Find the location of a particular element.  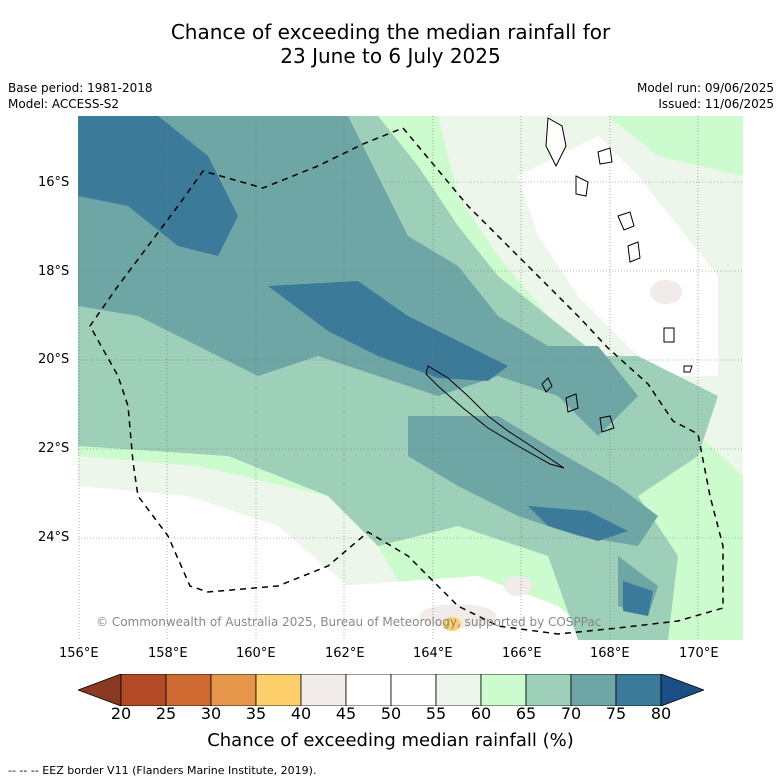

colorbar-tick-label: 20 is located at coordinates (121, 713).